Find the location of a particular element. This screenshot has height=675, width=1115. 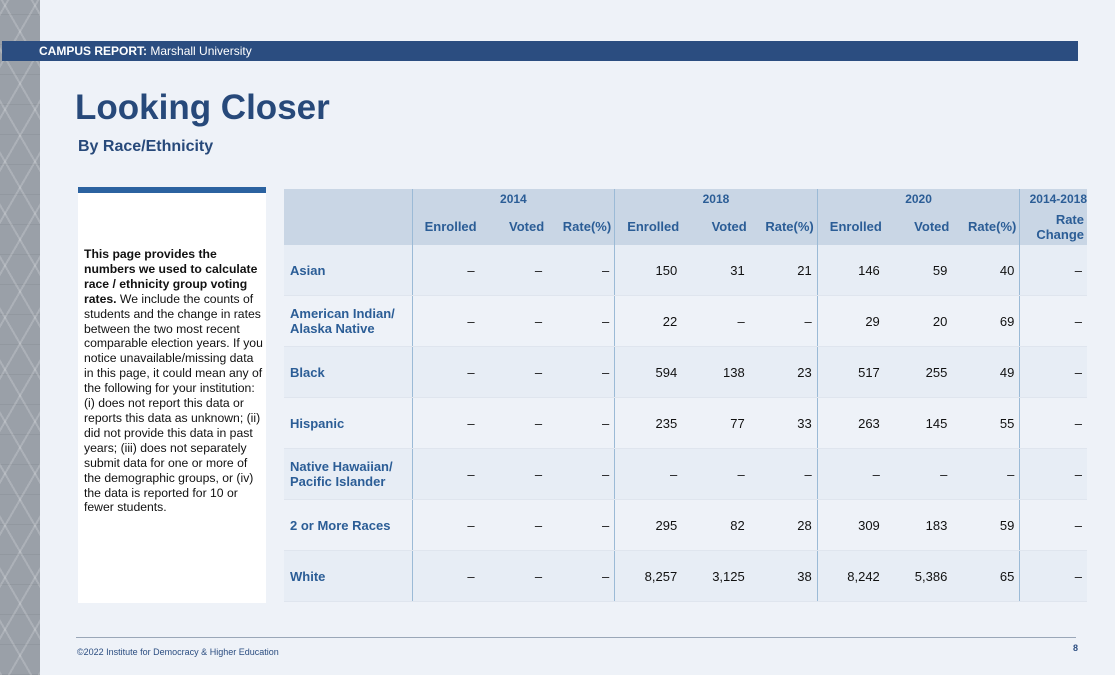

table-cell: 33 is located at coordinates (783, 423).